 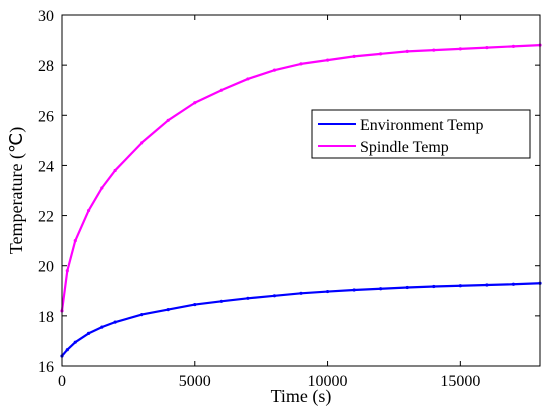 I want to click on x-axis-title: Time (s), so click(x=301, y=396).